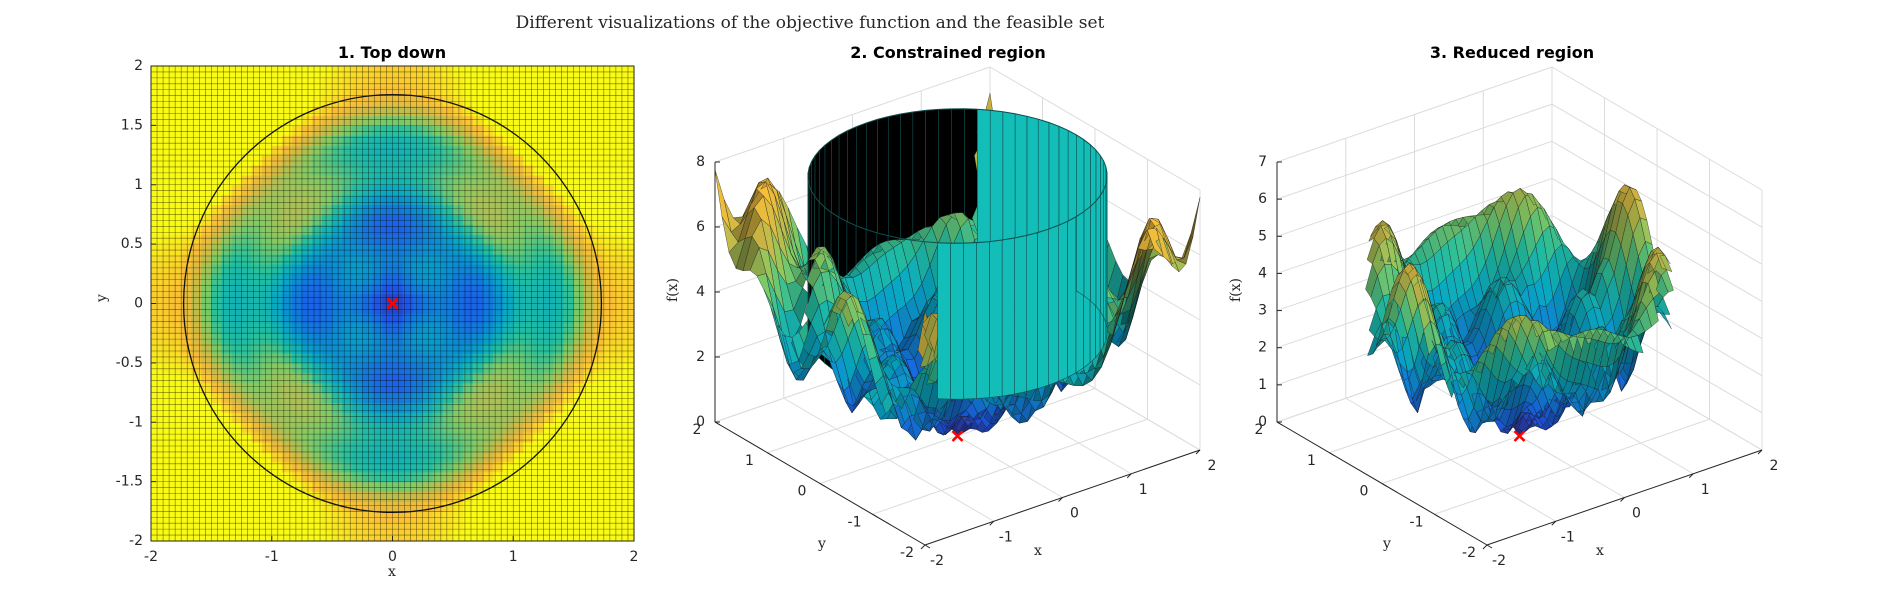  Describe the element at coordinates (992, 523) in the screenshot. I see `x-tick-mark` at that location.